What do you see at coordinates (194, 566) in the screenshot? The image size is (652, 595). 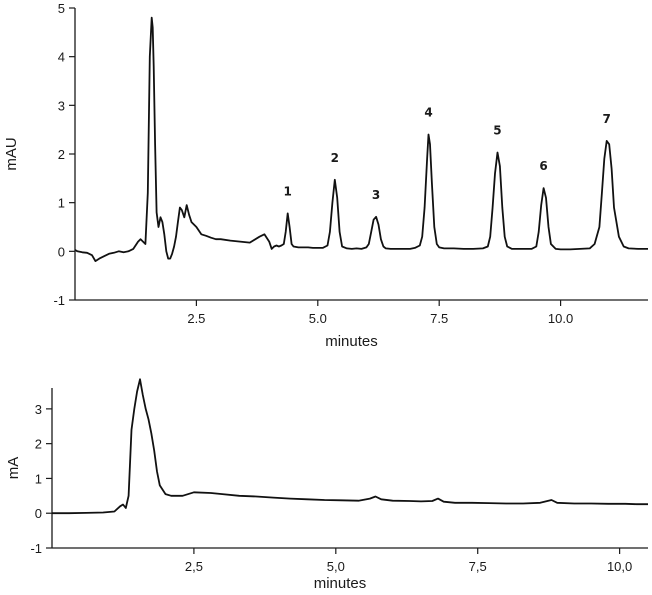 I see `x-tick-label: 2,5` at bounding box center [194, 566].